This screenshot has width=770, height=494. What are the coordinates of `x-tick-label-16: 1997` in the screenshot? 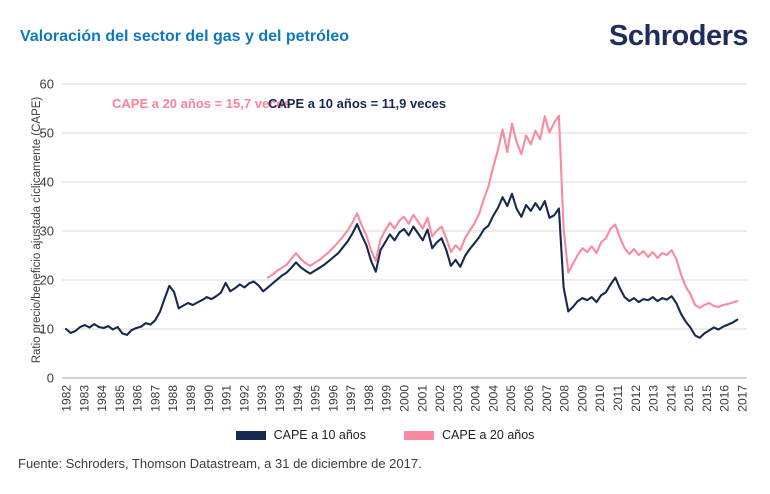 It's located at (351, 398).